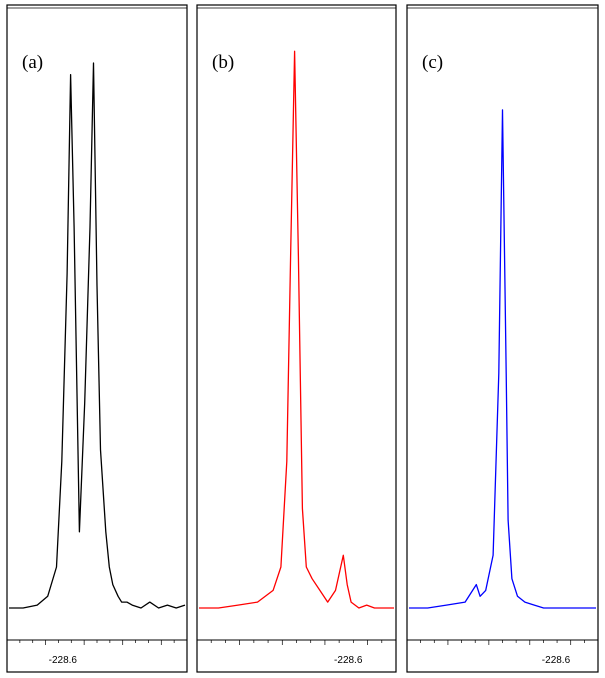  What do you see at coordinates (223, 62) in the screenshot?
I see `panel-label: (b)` at bounding box center [223, 62].